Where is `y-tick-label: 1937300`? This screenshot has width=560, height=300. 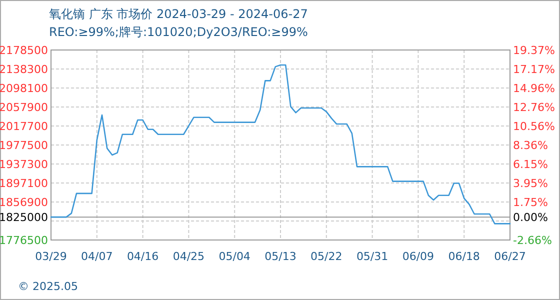 y-tick-label: 1937300 is located at coordinates (24, 164).